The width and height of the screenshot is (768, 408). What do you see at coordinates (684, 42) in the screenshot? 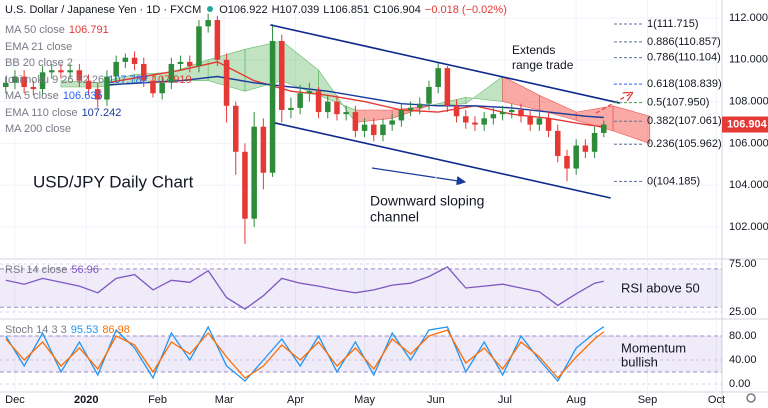
I see `fib-label: 0.886(110.857)` at bounding box center [684, 42].